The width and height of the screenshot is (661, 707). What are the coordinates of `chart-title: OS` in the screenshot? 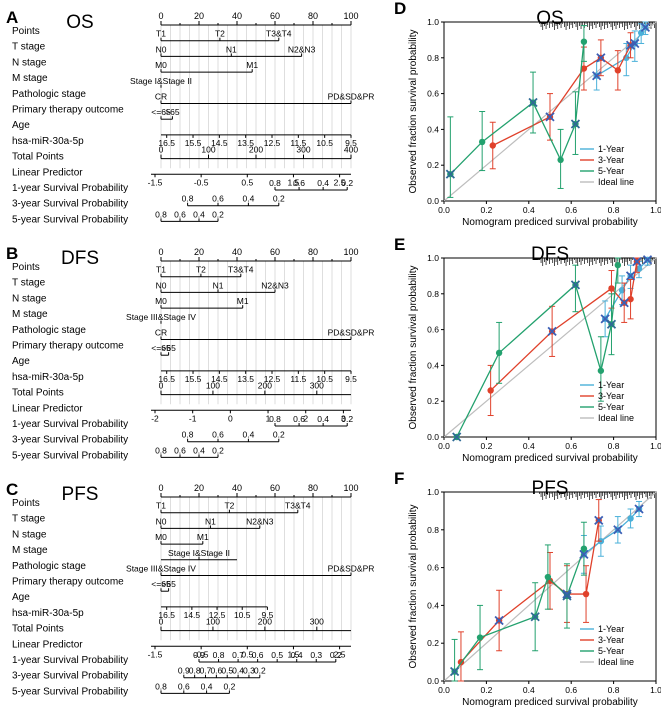 It's located at (549, 18).